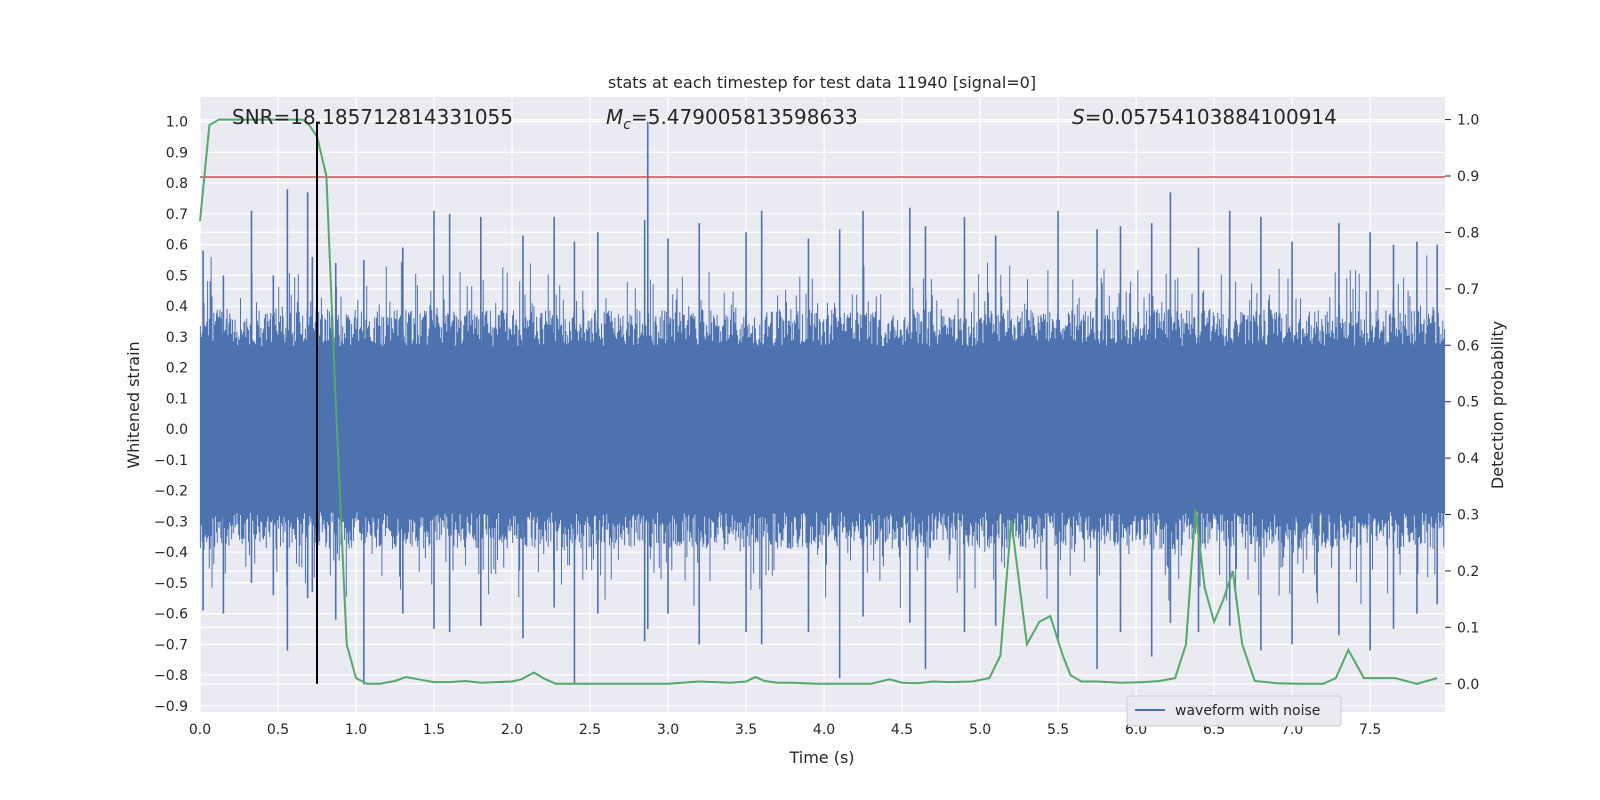 The image size is (1600, 800). Describe the element at coordinates (1468, 459) in the screenshot. I see `y2-tick-label: 0.4` at that location.